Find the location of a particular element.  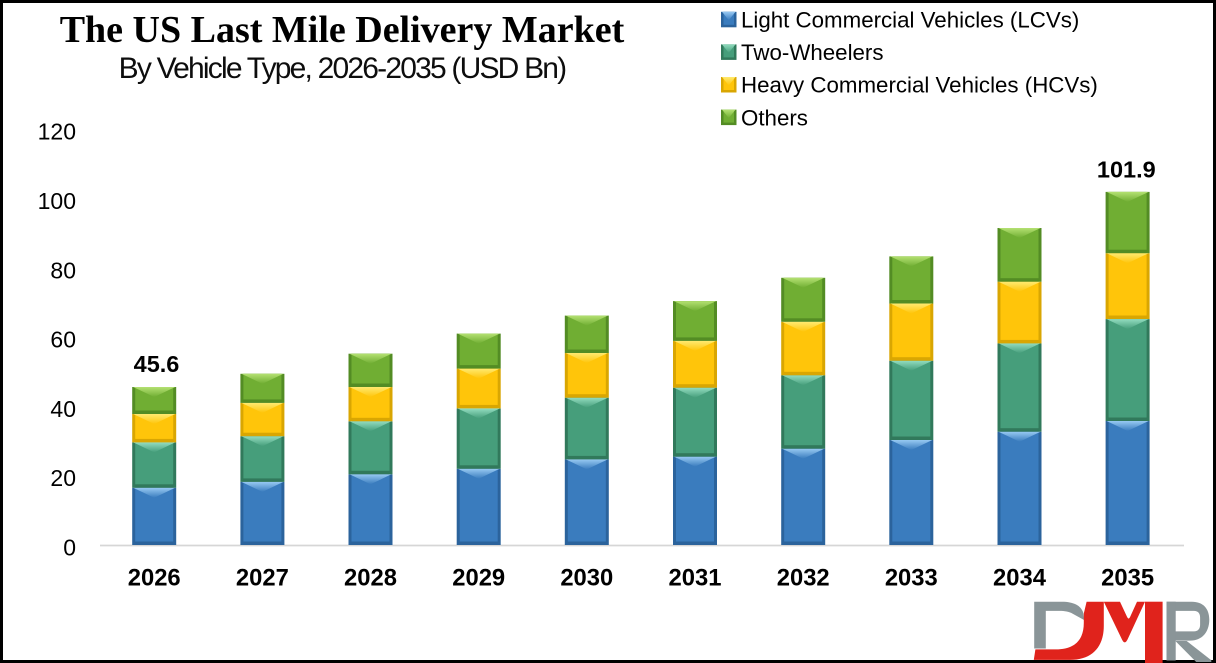

svg-text:Heavy Commercial Vehicles (HCV: Heavy Commercial Vehicles (HCVs) is located at coordinates (919, 85).